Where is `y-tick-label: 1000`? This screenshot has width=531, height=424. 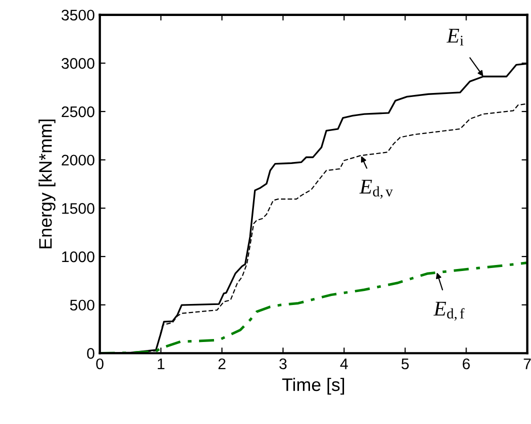 y-tick-label: 1000 is located at coordinates (78, 256).